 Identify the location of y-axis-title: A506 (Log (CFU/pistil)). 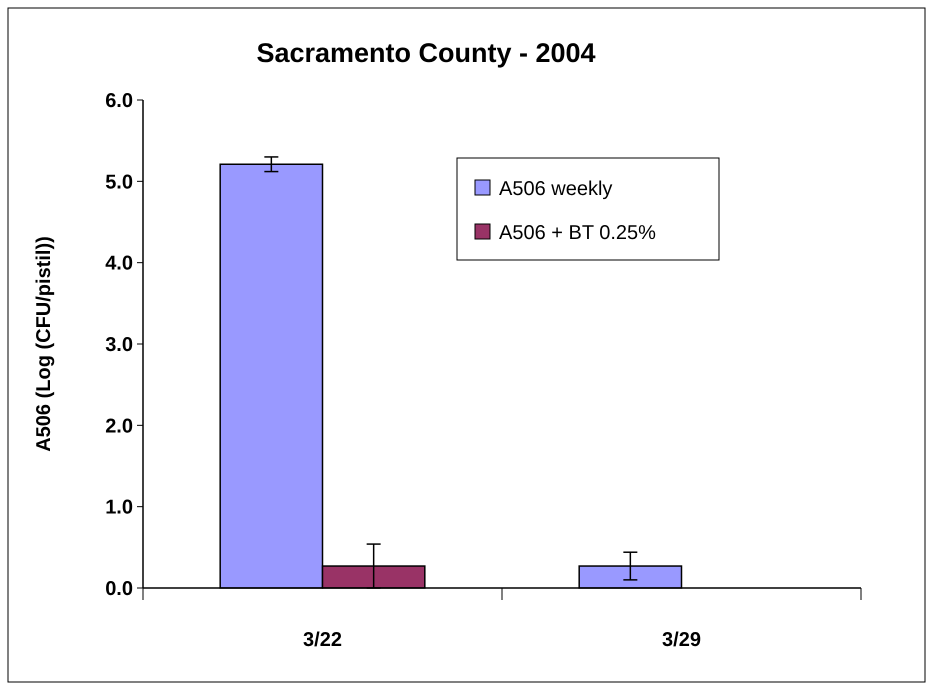
(44, 344).